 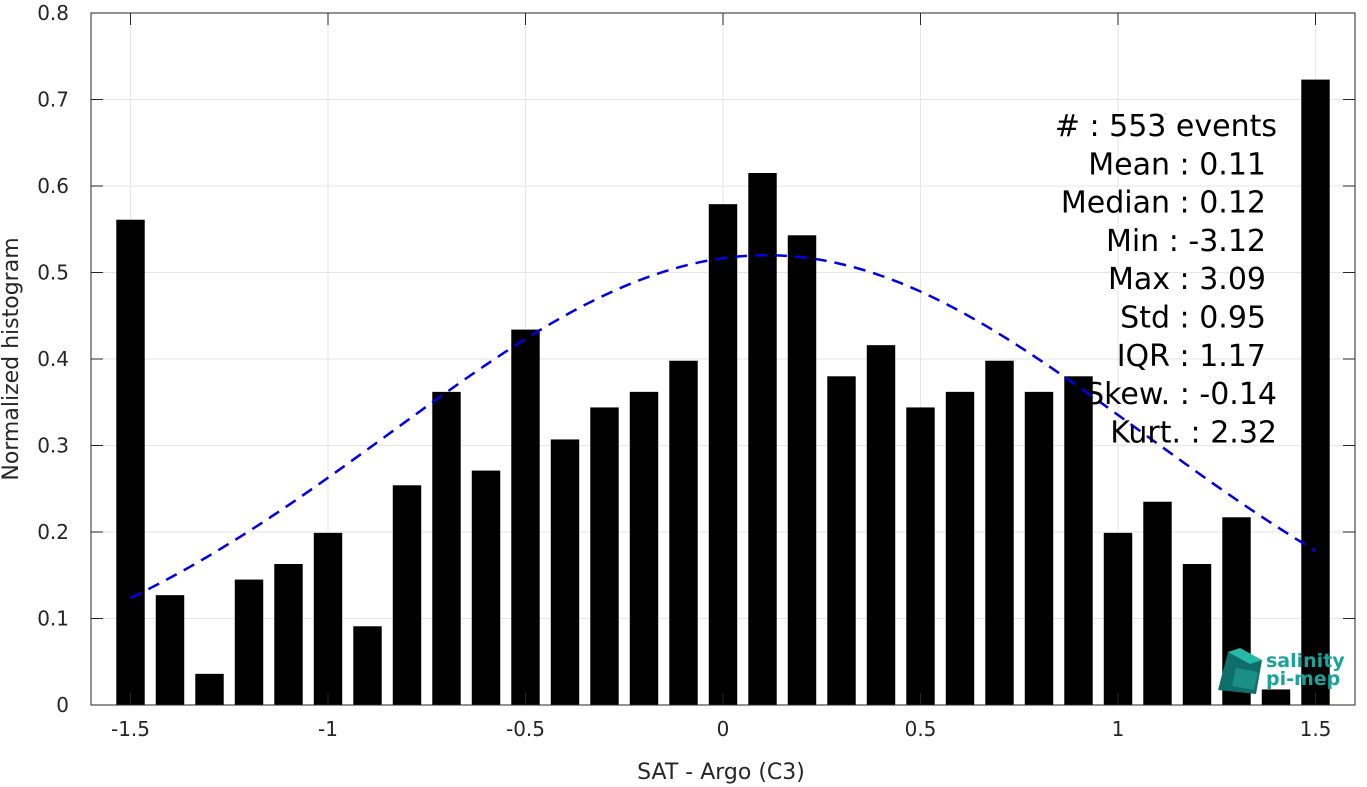 What do you see at coordinates (525, 729) in the screenshot?
I see `x-tick-label: -0.5` at bounding box center [525, 729].